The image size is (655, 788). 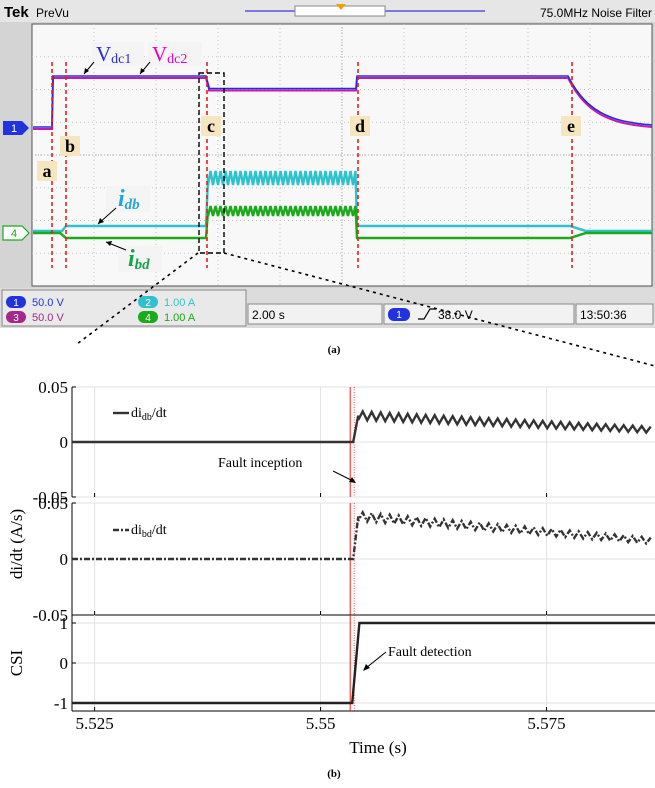 I want to click on x-tick-label: 5.55, so click(x=321, y=723).